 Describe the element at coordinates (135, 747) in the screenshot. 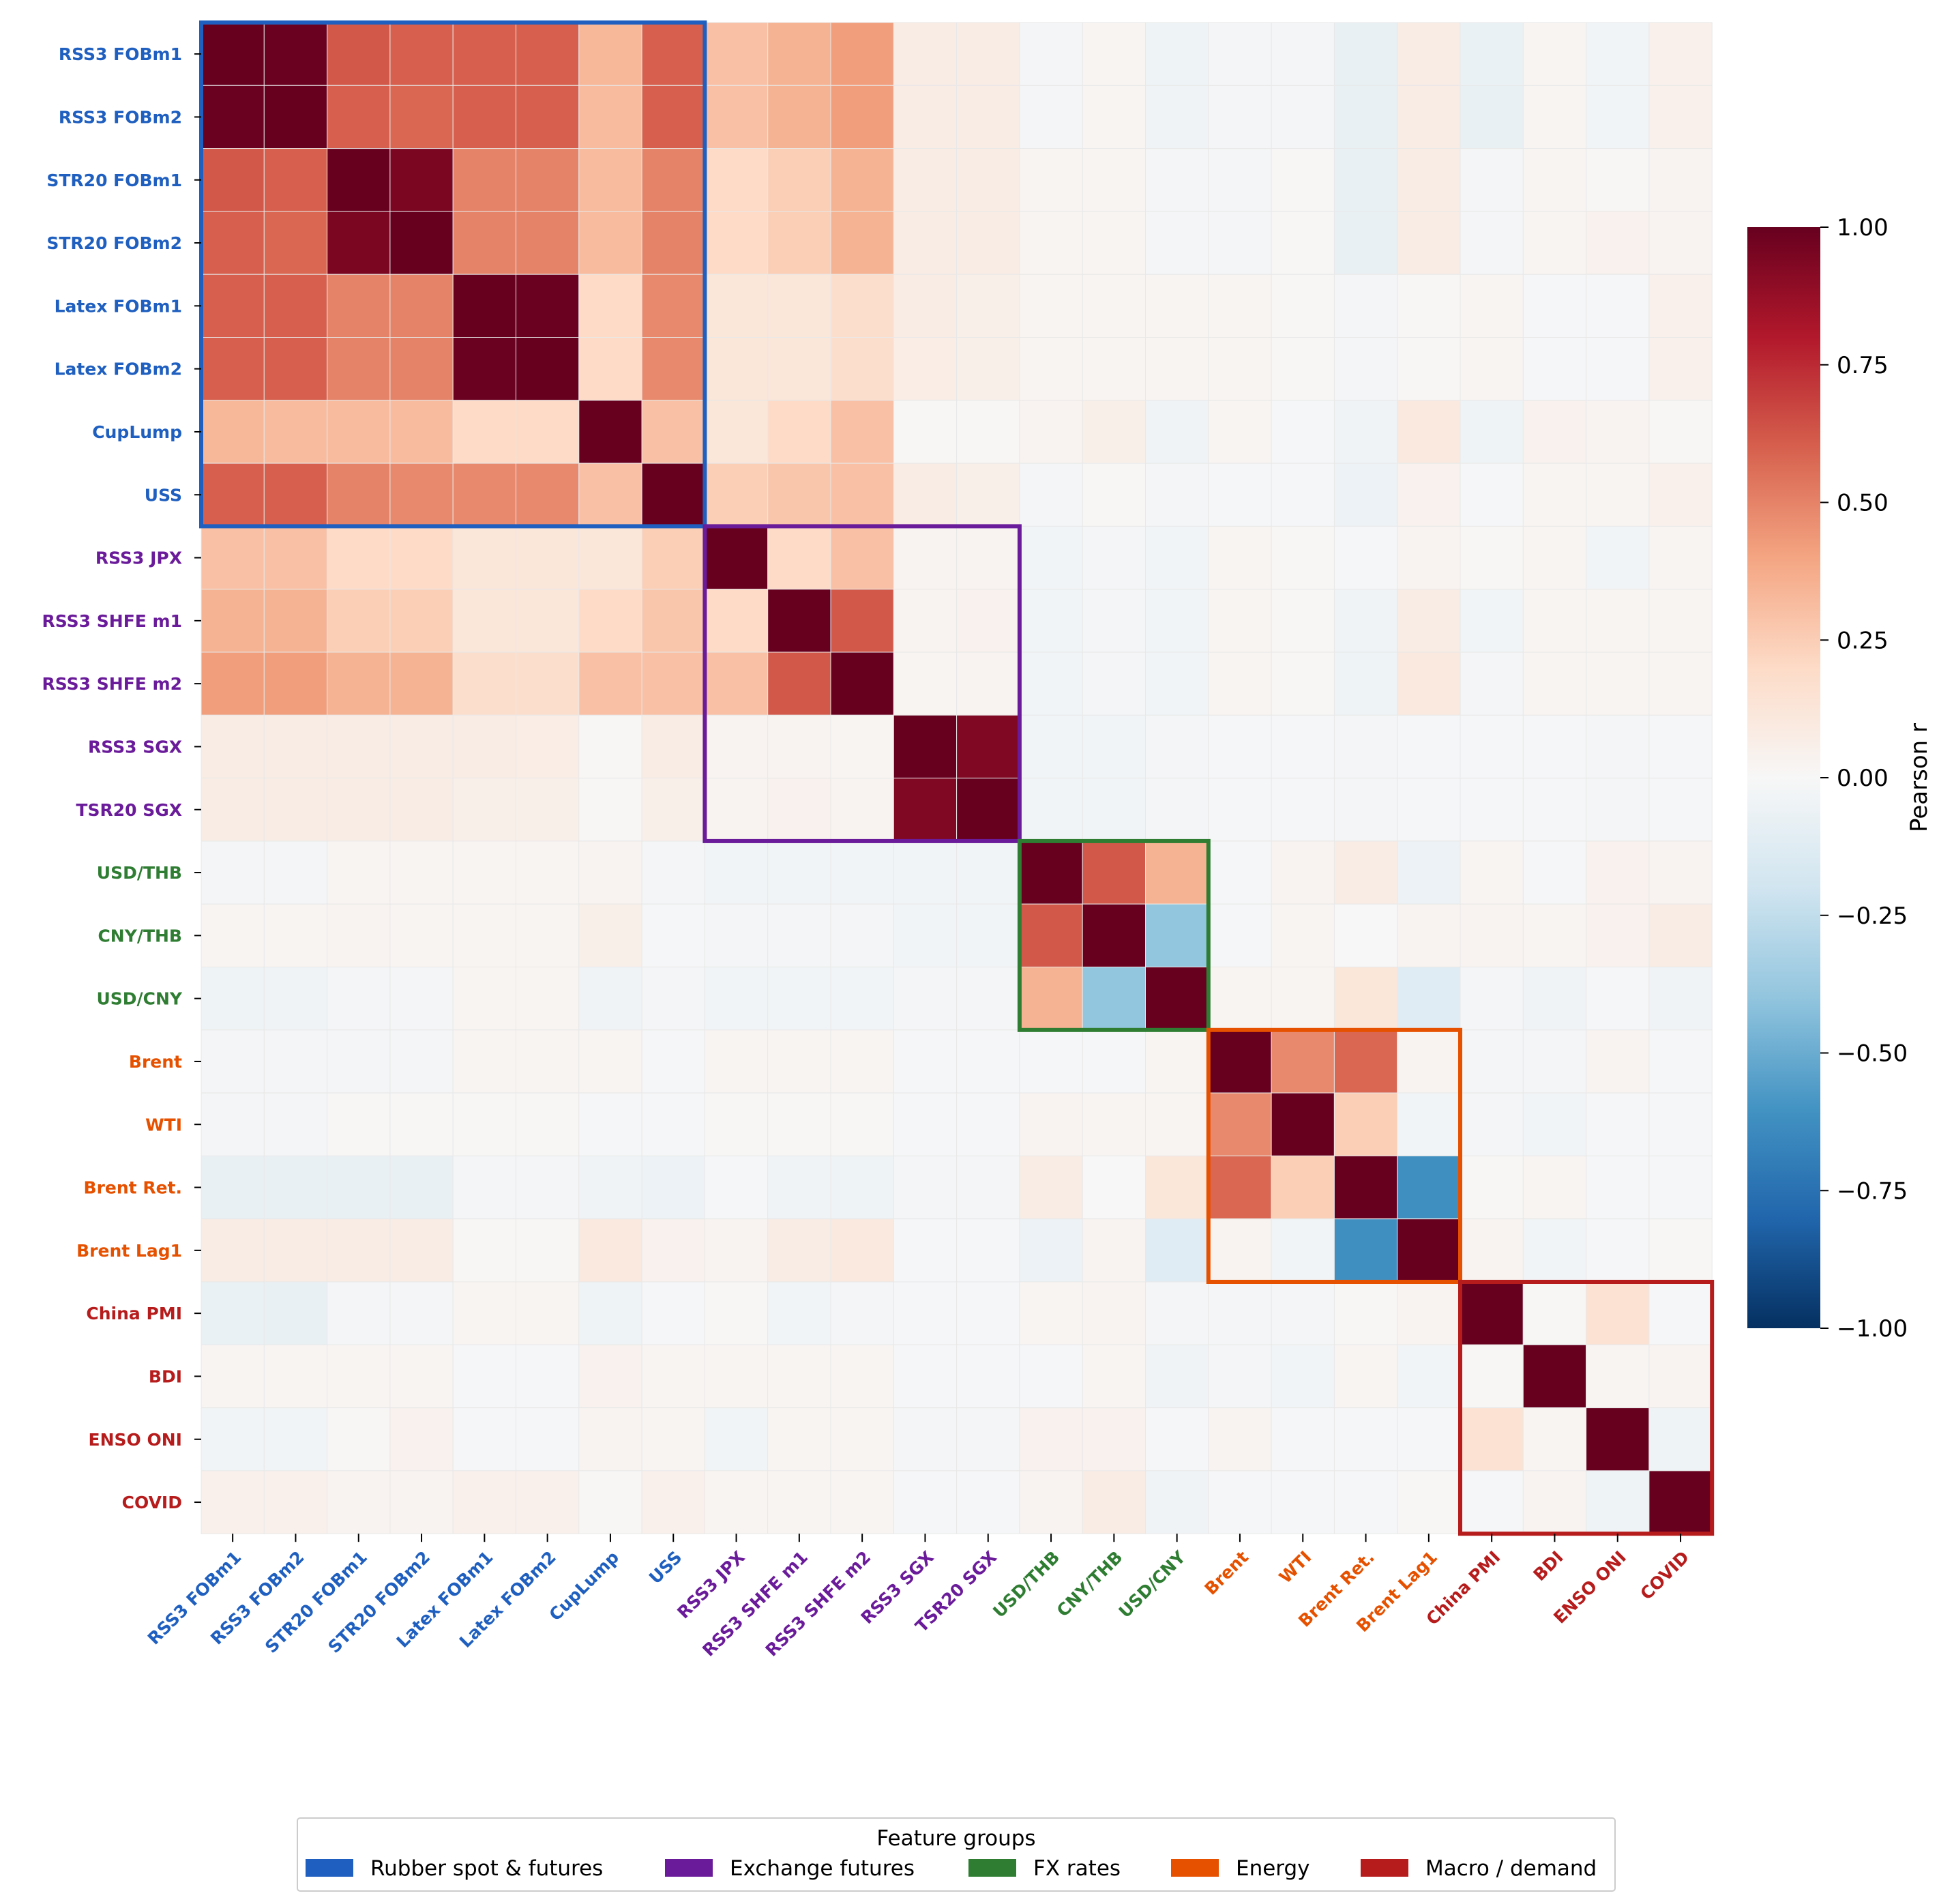

I see `row-label: RSS3 SGX` at that location.